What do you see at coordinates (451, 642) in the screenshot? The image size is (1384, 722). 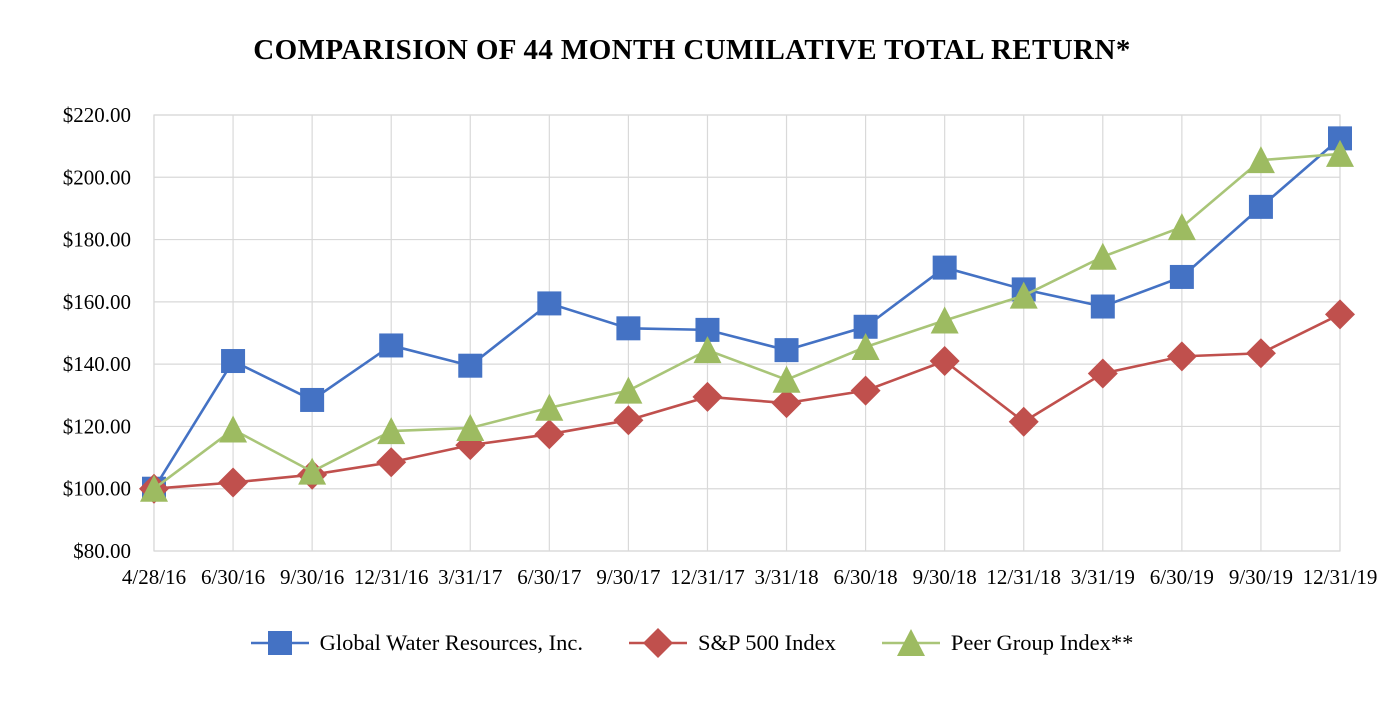 I see `legend-item-label: Global Water Resources, Inc.` at bounding box center [451, 642].